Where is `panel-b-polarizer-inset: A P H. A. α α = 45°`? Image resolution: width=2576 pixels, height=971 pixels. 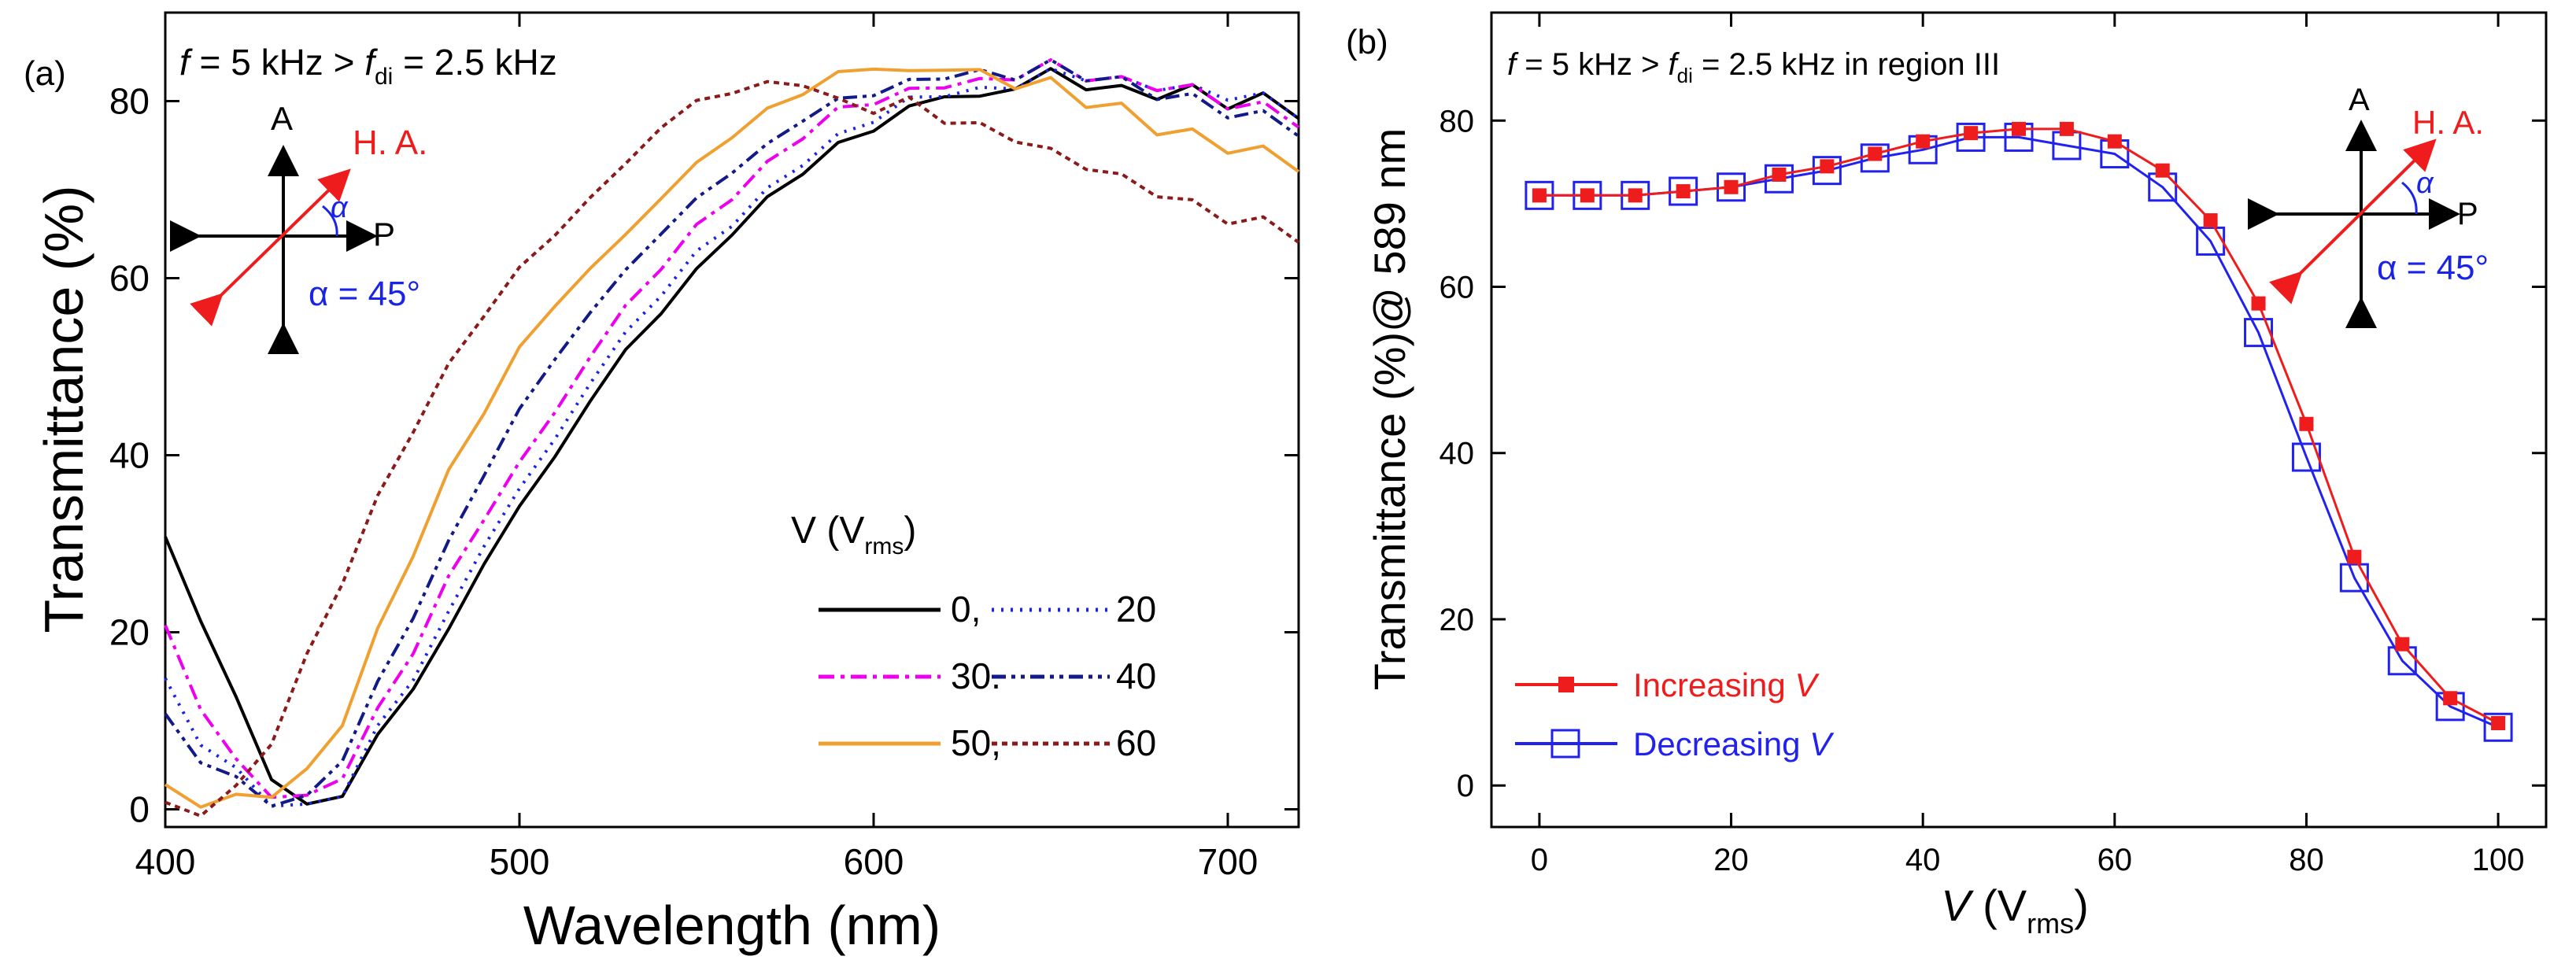
panel-b-polarizer-inset: A P H. A. α α = 45° is located at coordinates (2368, 205).